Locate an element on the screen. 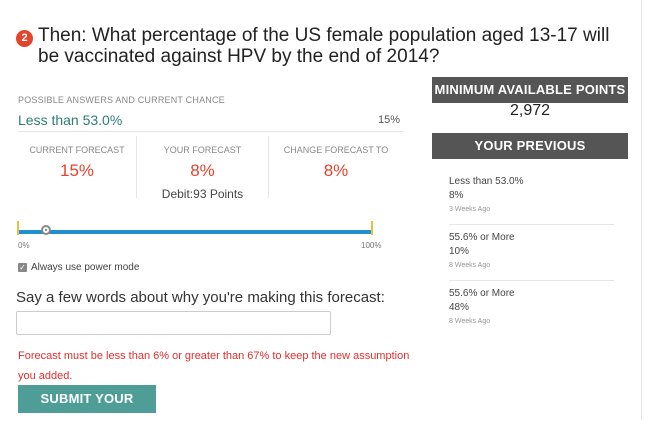 This screenshot has width=653, height=441. current-forecast-label: CURRENT FORECAST is located at coordinates (77, 150).